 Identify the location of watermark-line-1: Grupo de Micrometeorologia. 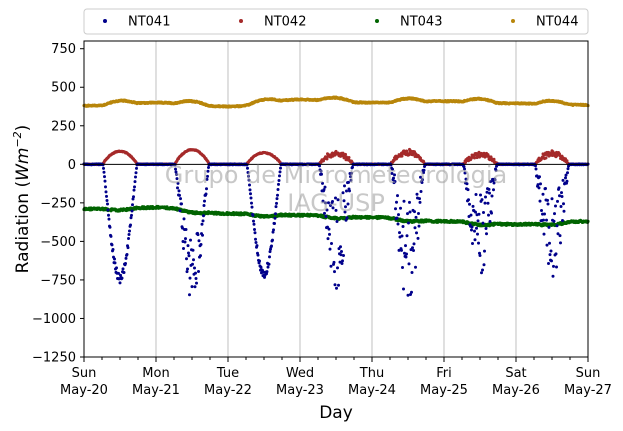
(336, 175).